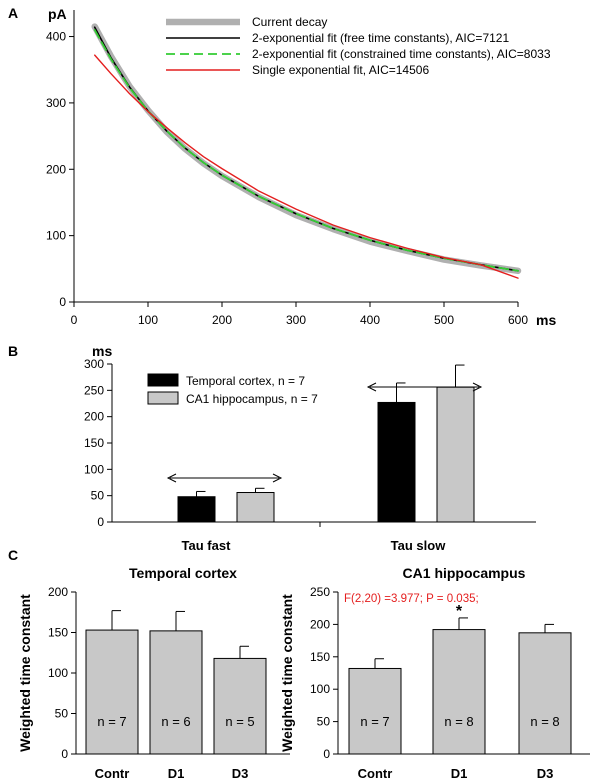 The height and width of the screenshot is (784, 606). I want to click on panel-c-left-bar-n-label: n = 7, so click(111, 721).